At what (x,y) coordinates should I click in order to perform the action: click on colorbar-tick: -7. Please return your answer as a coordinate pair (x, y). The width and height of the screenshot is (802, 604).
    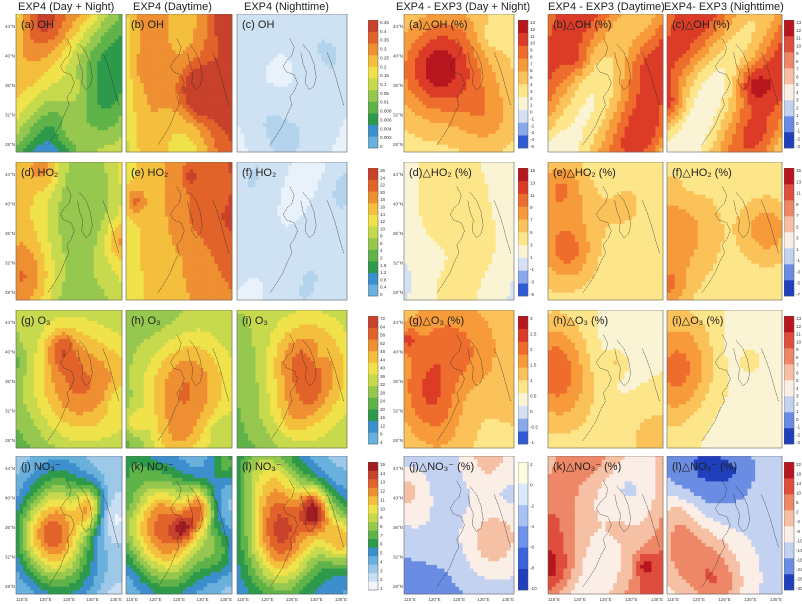
    Looking at the image, I should click on (798, 294).